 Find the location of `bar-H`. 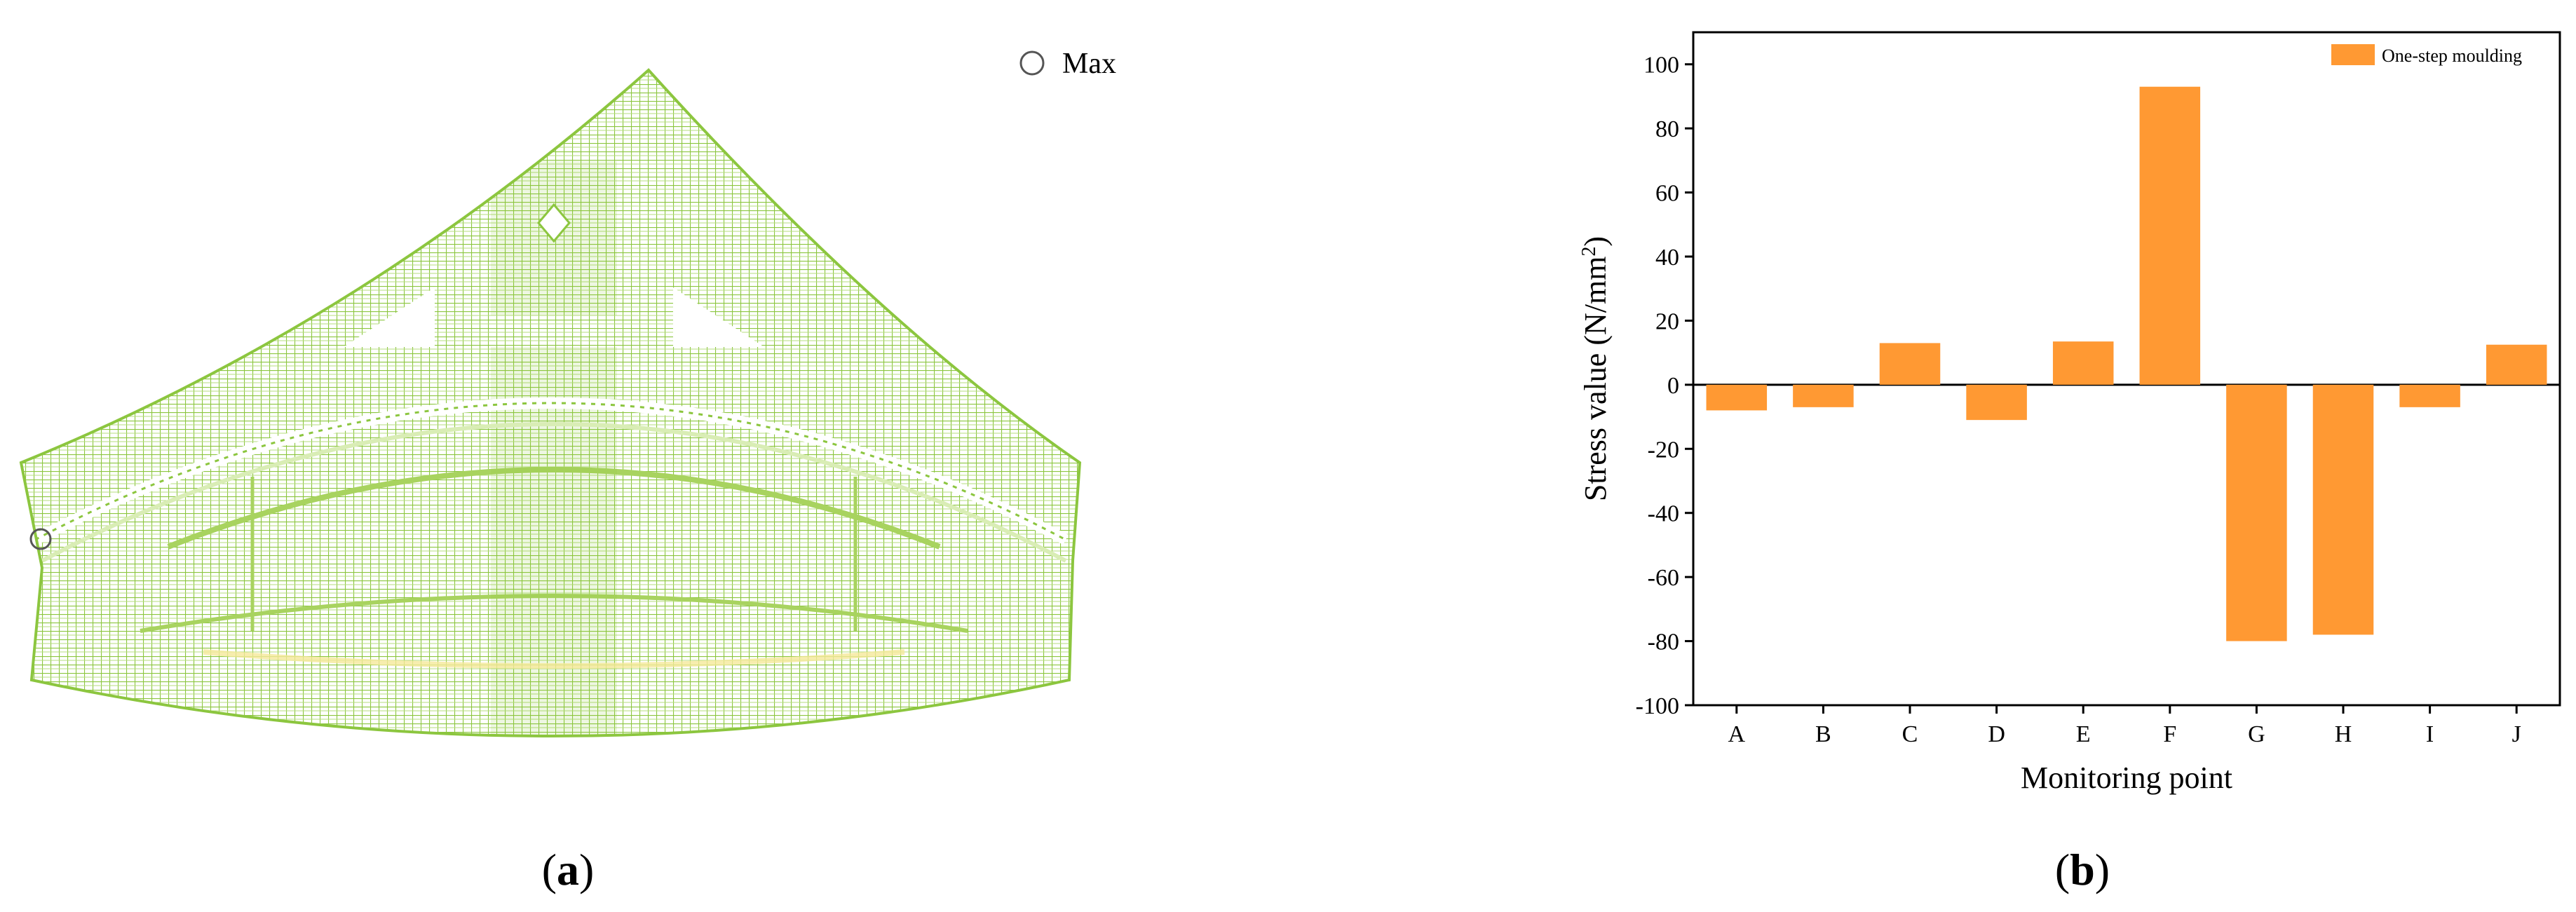

bar-H is located at coordinates (2343, 509).